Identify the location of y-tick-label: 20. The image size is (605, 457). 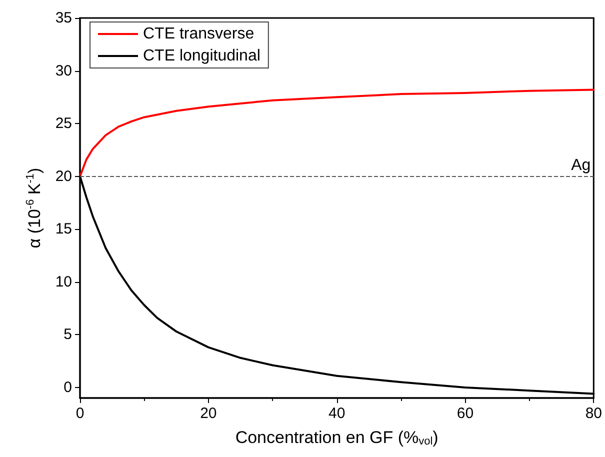
(63, 176).